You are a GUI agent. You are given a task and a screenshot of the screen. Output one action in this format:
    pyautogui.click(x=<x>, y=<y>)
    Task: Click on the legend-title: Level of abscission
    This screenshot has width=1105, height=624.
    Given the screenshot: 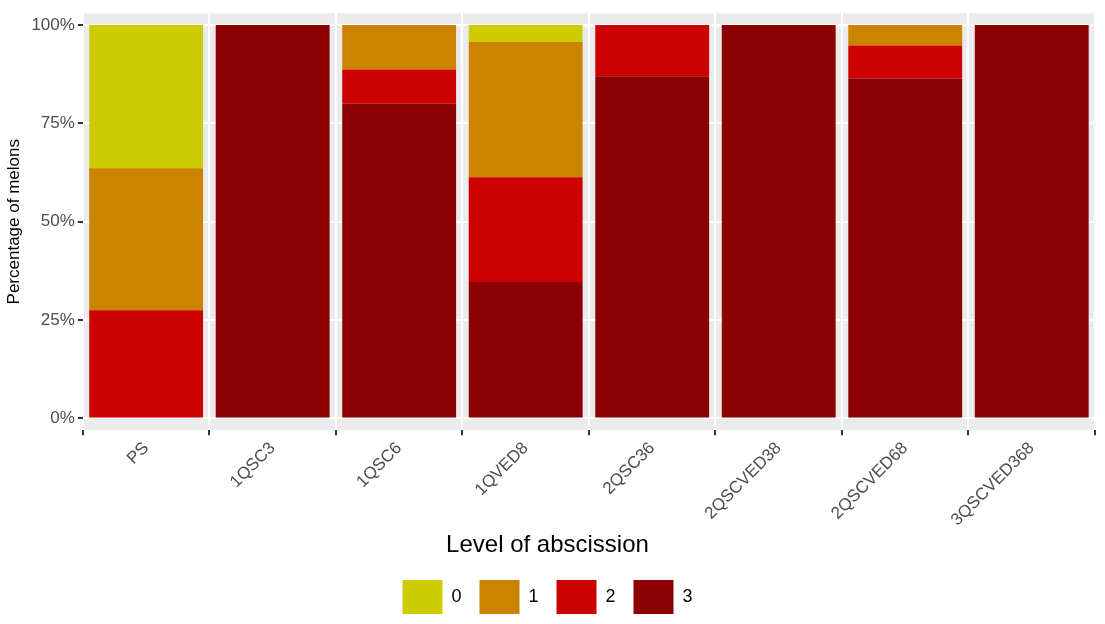 What is the action you would take?
    pyautogui.click(x=547, y=543)
    